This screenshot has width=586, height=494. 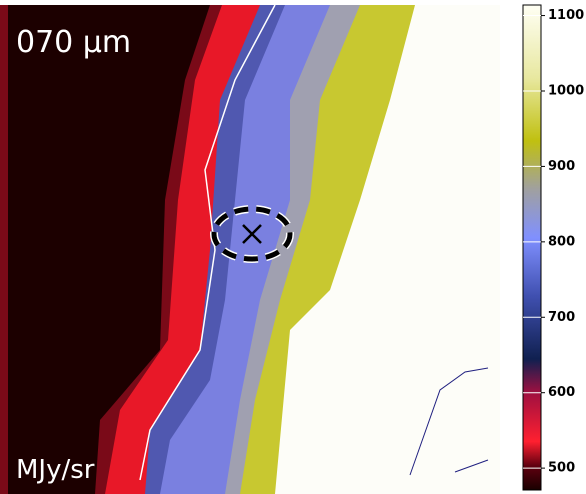 I want to click on center-marker, so click(x=252, y=234).